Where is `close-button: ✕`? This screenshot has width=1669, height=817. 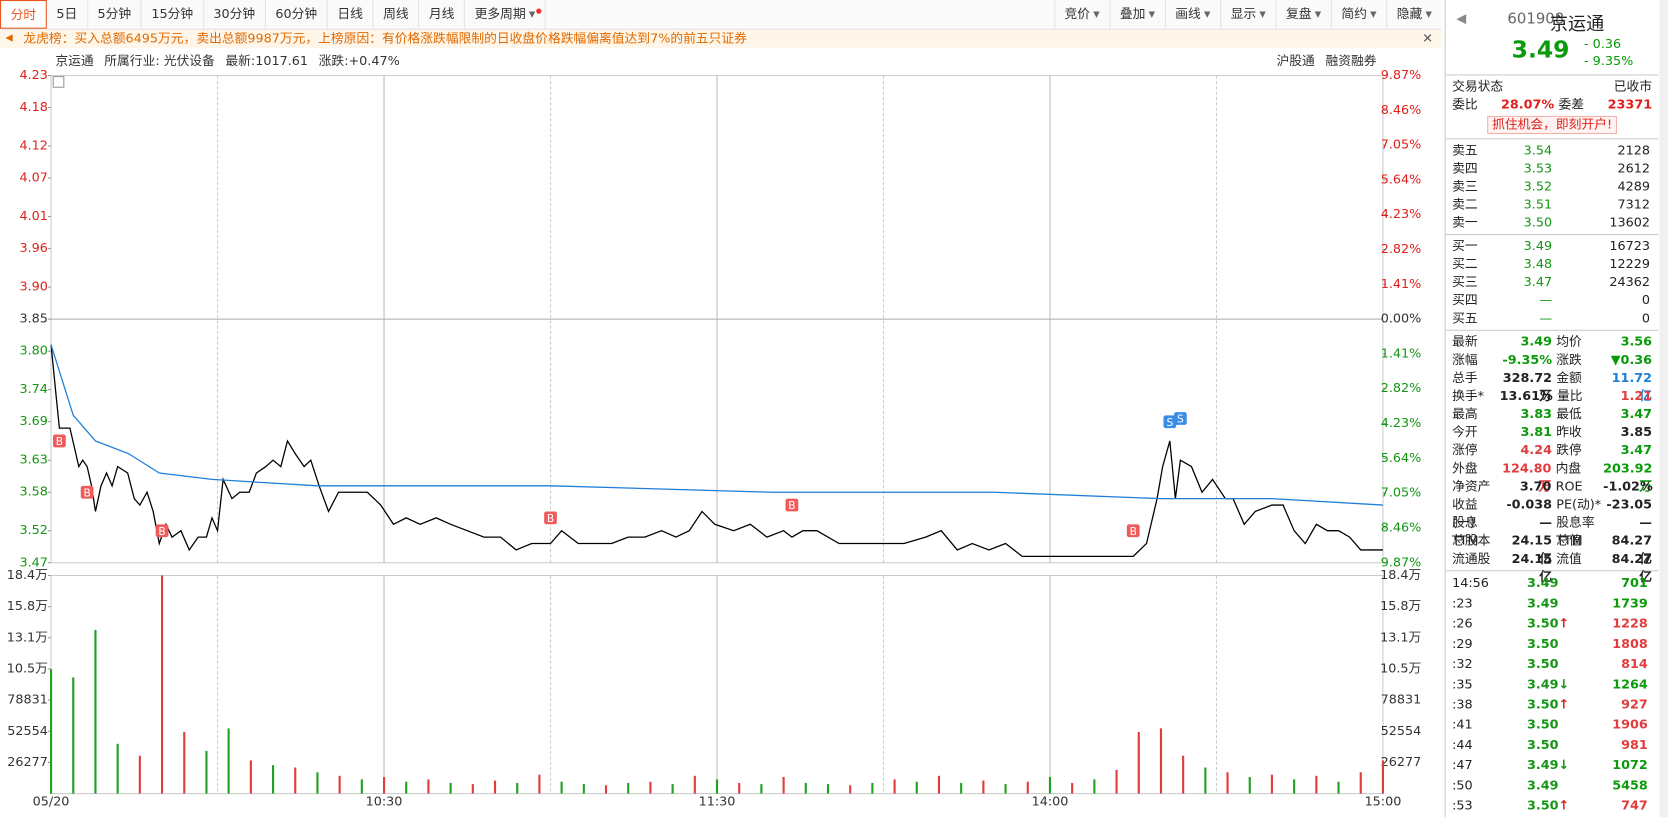 close-button: ✕ is located at coordinates (1427, 38).